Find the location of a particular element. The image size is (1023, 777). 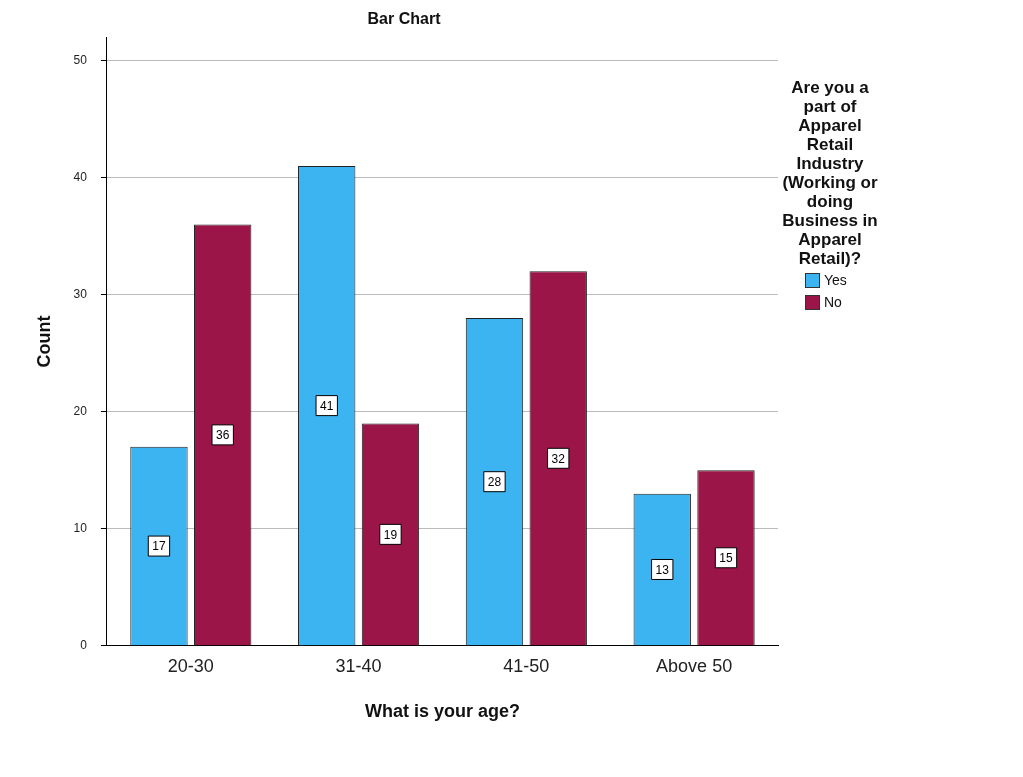

x-tick-label: Above 50 is located at coordinates (694, 665).